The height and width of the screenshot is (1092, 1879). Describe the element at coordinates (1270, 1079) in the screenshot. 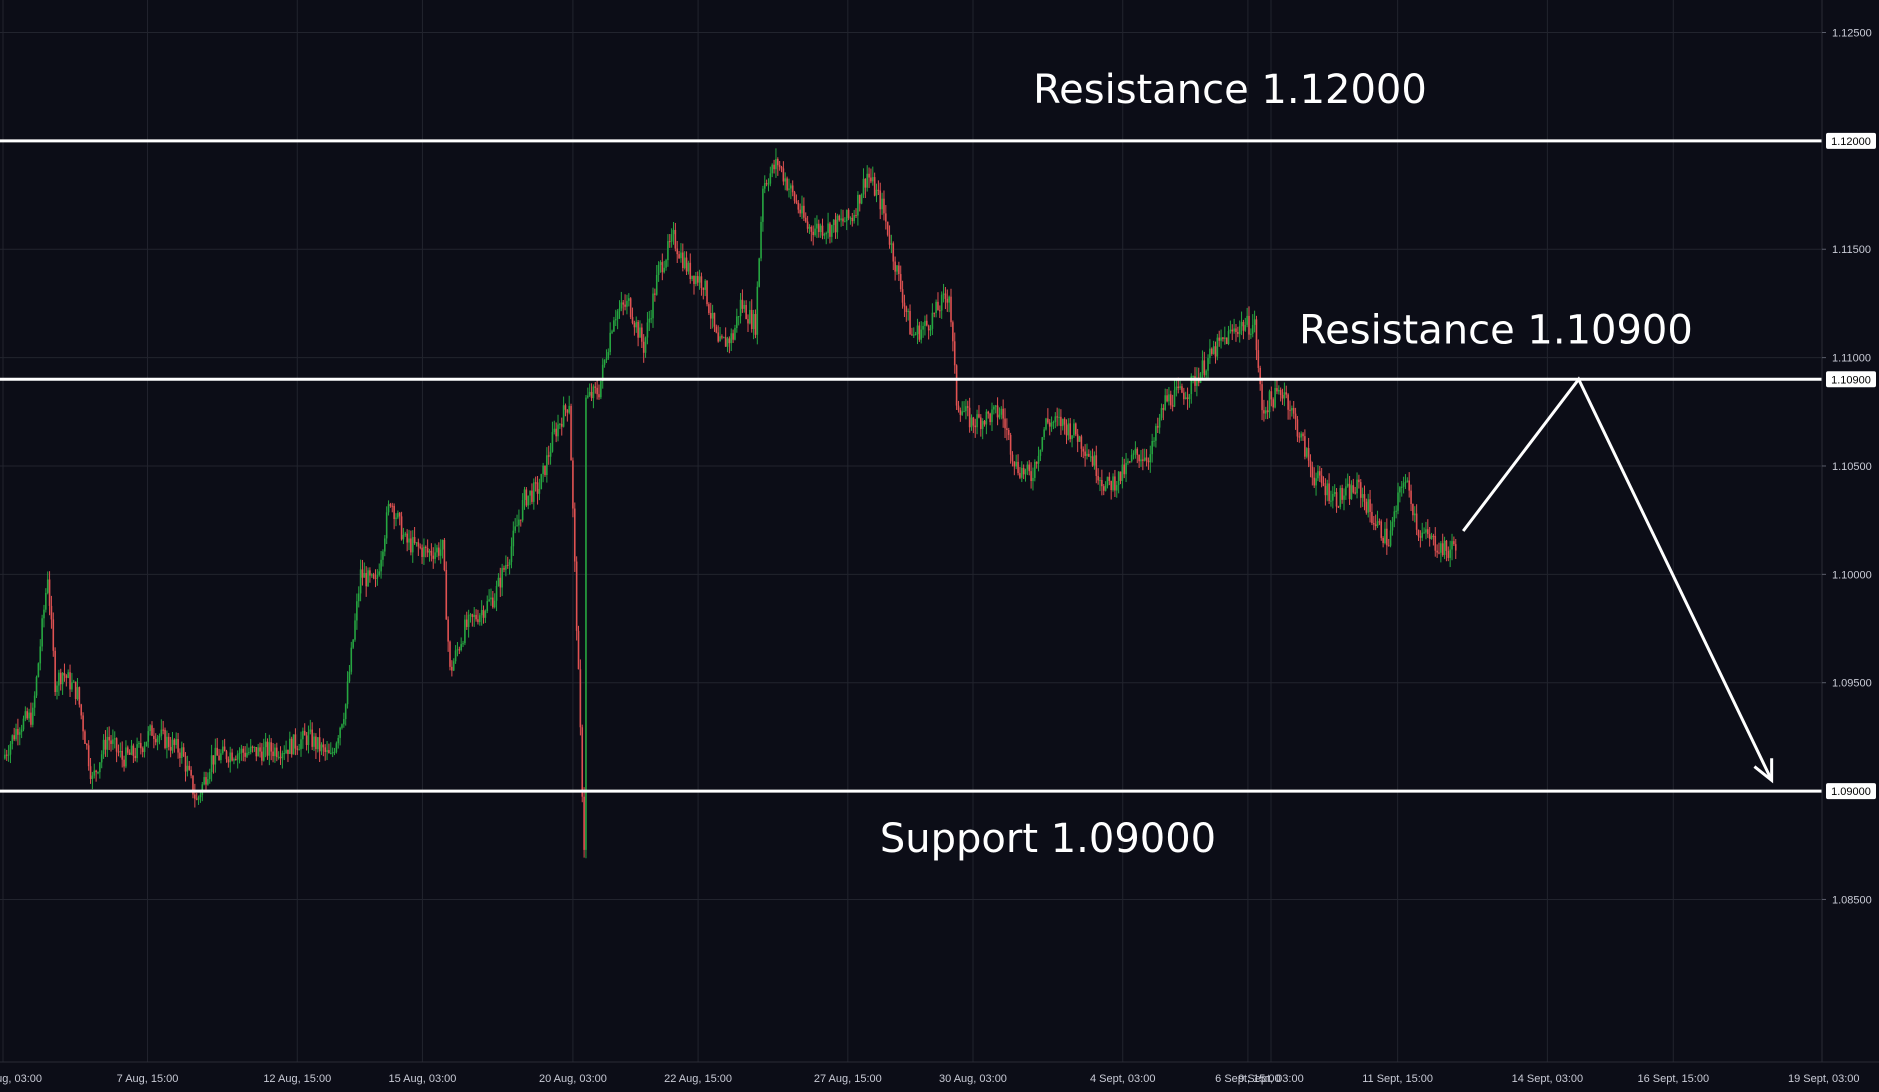

I see `x-tick-label: 9 Sept, 03:00` at that location.